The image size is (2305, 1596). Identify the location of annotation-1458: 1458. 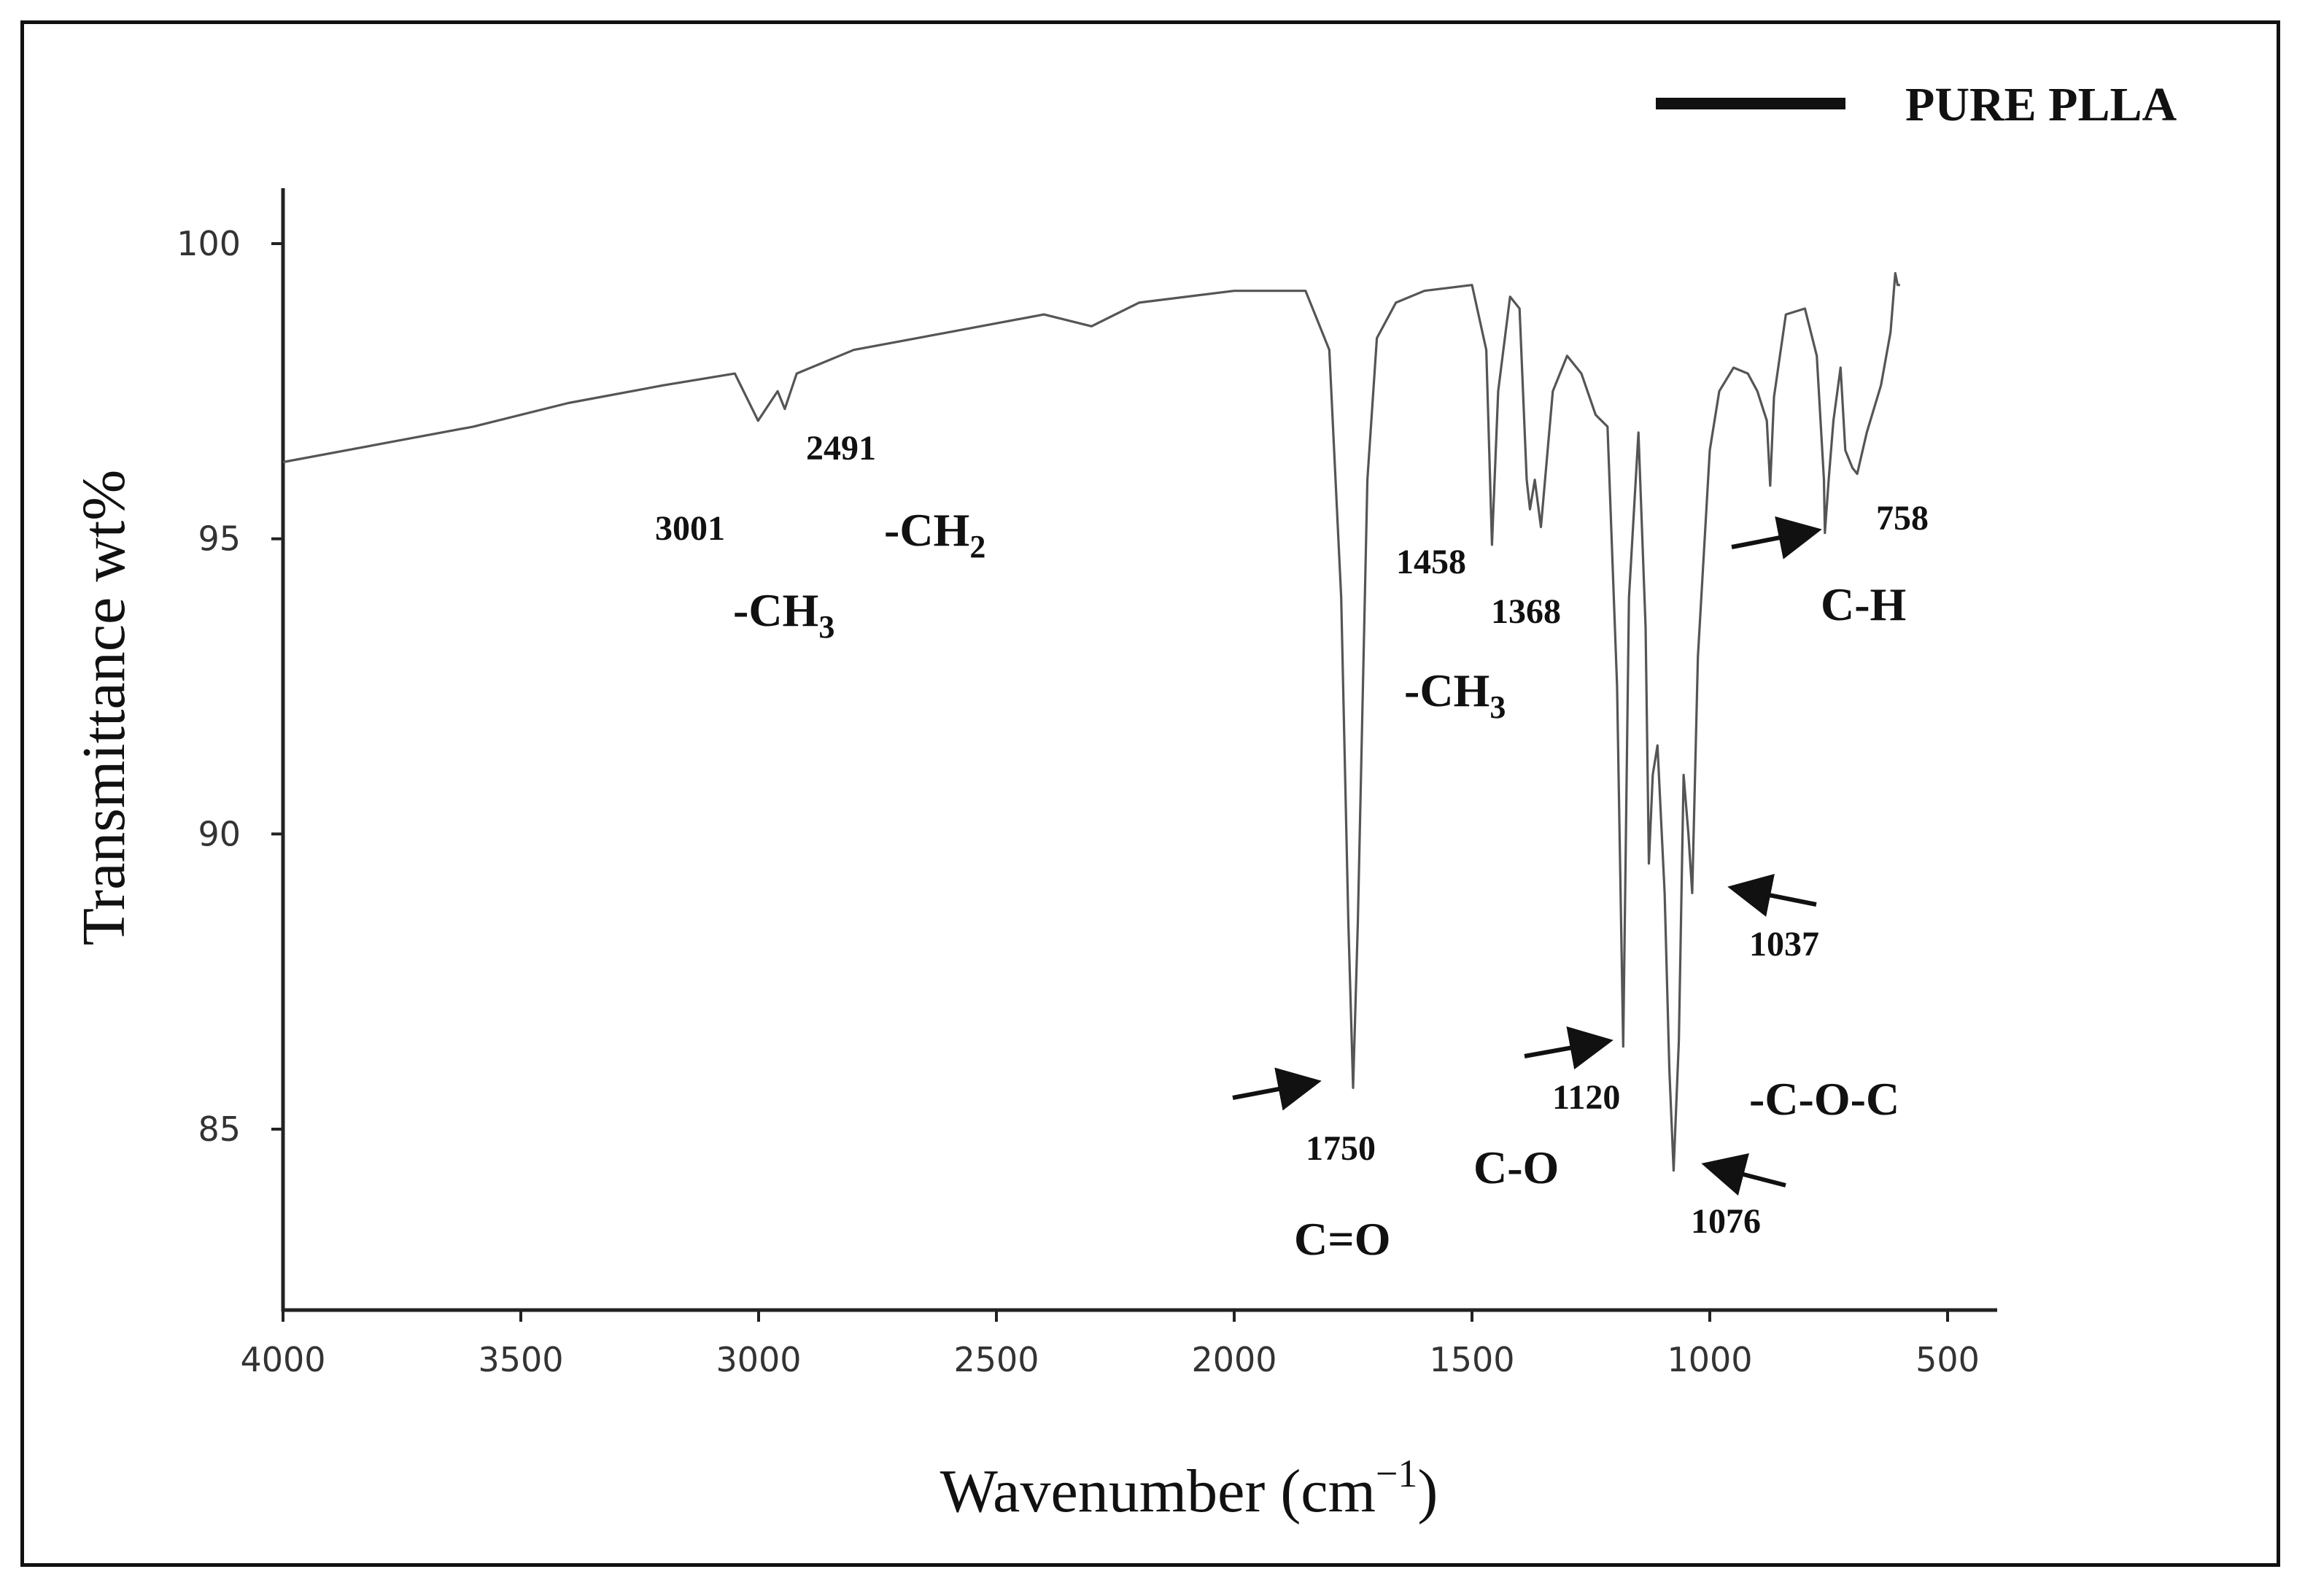
(1431, 562).